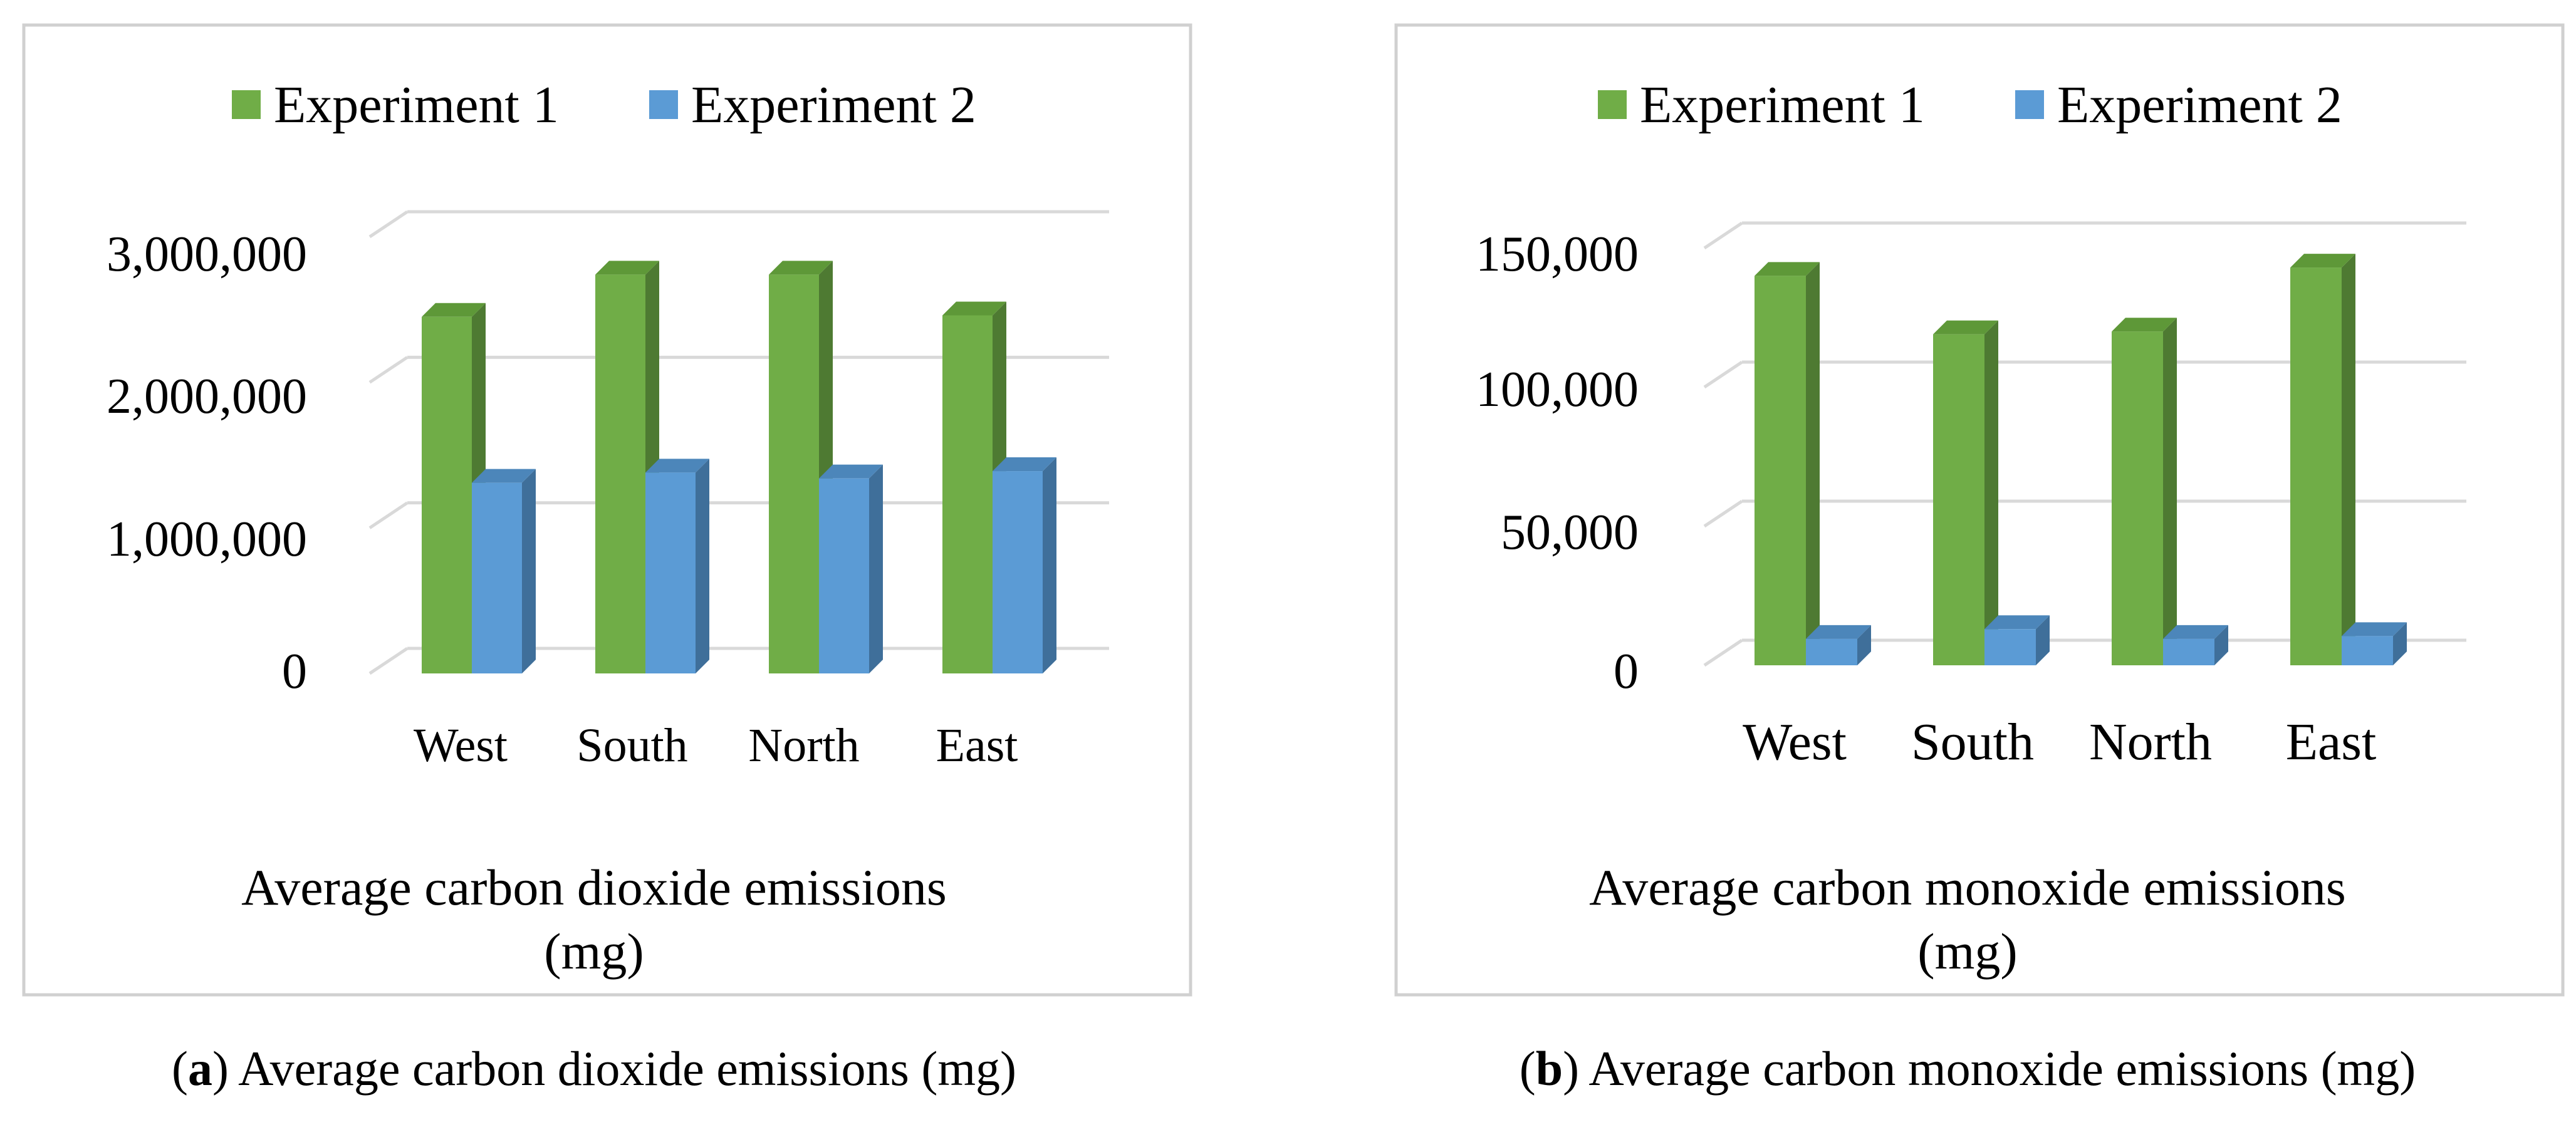 Image resolution: width=2576 pixels, height=1132 pixels. Describe the element at coordinates (447, 495) in the screenshot. I see `bar-west-experiment-1-front` at that location.